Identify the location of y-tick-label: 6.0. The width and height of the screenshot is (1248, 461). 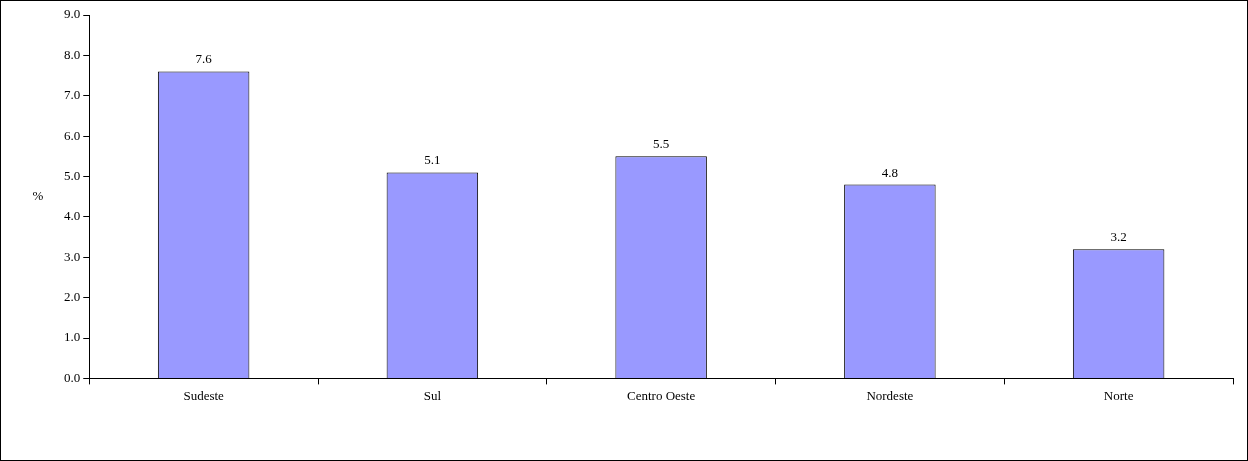
(72, 135).